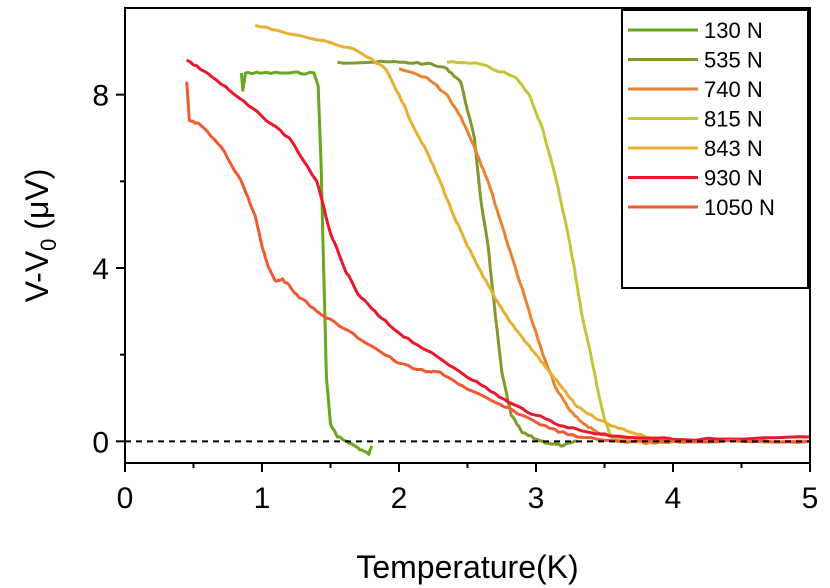  Describe the element at coordinates (733, 60) in the screenshot. I see `legend-label: 535 N` at that location.